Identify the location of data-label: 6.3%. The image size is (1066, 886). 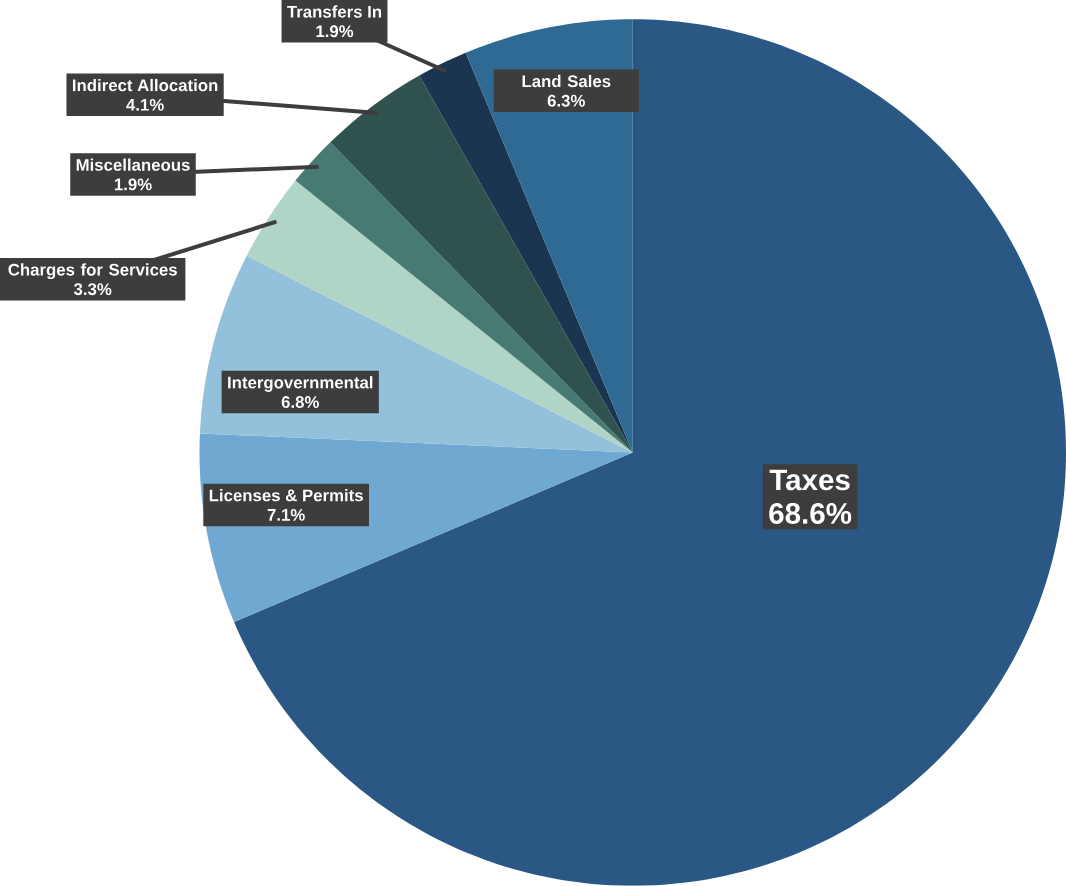
(566, 100).